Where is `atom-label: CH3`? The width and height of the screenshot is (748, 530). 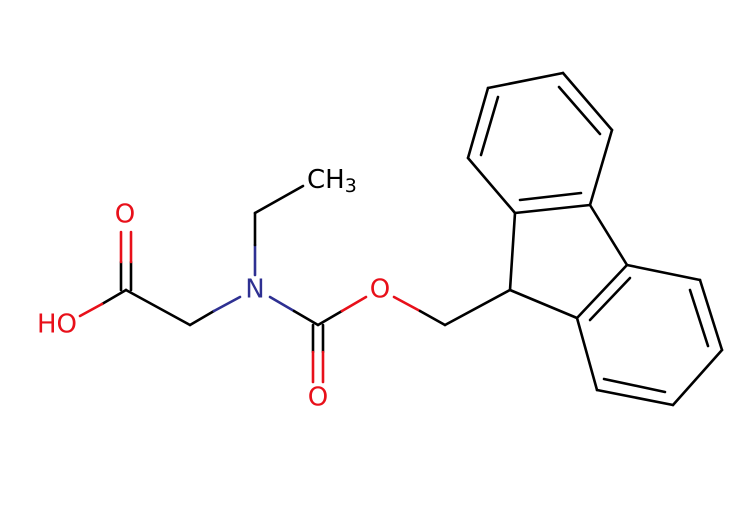
atom-label: CH3 is located at coordinates (332, 181).